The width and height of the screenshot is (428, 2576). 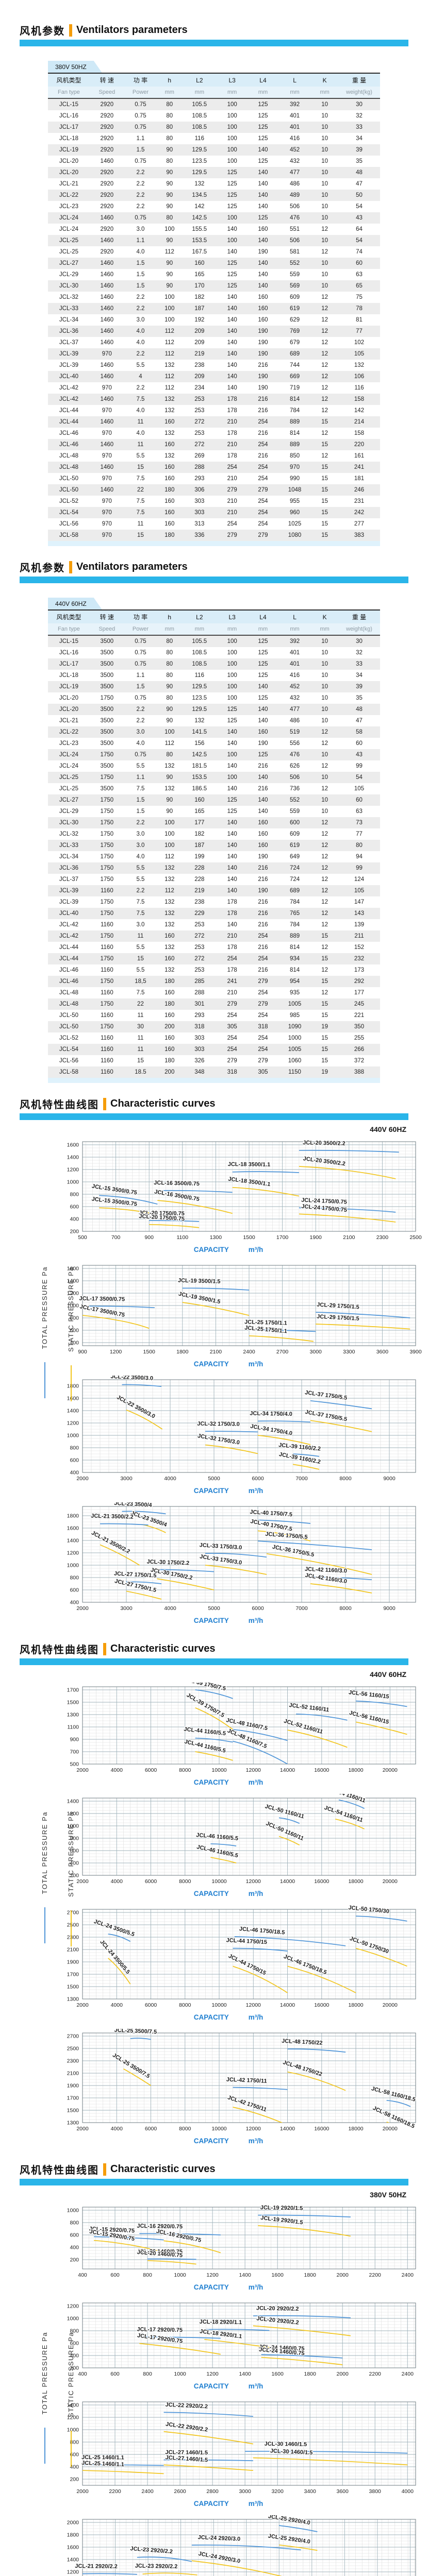 I want to click on svg-text: 6000, so click(x=151, y=1881).